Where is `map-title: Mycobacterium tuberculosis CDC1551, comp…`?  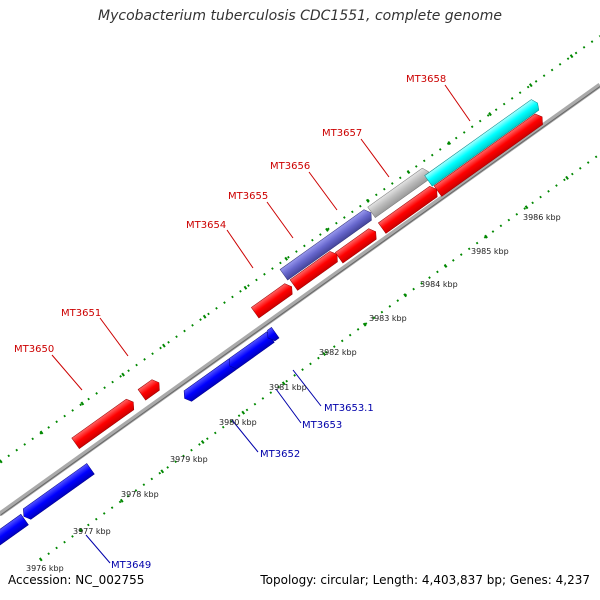
map-title: Mycobacterium tuberculosis CDC1551, comp… is located at coordinates (300, 16).